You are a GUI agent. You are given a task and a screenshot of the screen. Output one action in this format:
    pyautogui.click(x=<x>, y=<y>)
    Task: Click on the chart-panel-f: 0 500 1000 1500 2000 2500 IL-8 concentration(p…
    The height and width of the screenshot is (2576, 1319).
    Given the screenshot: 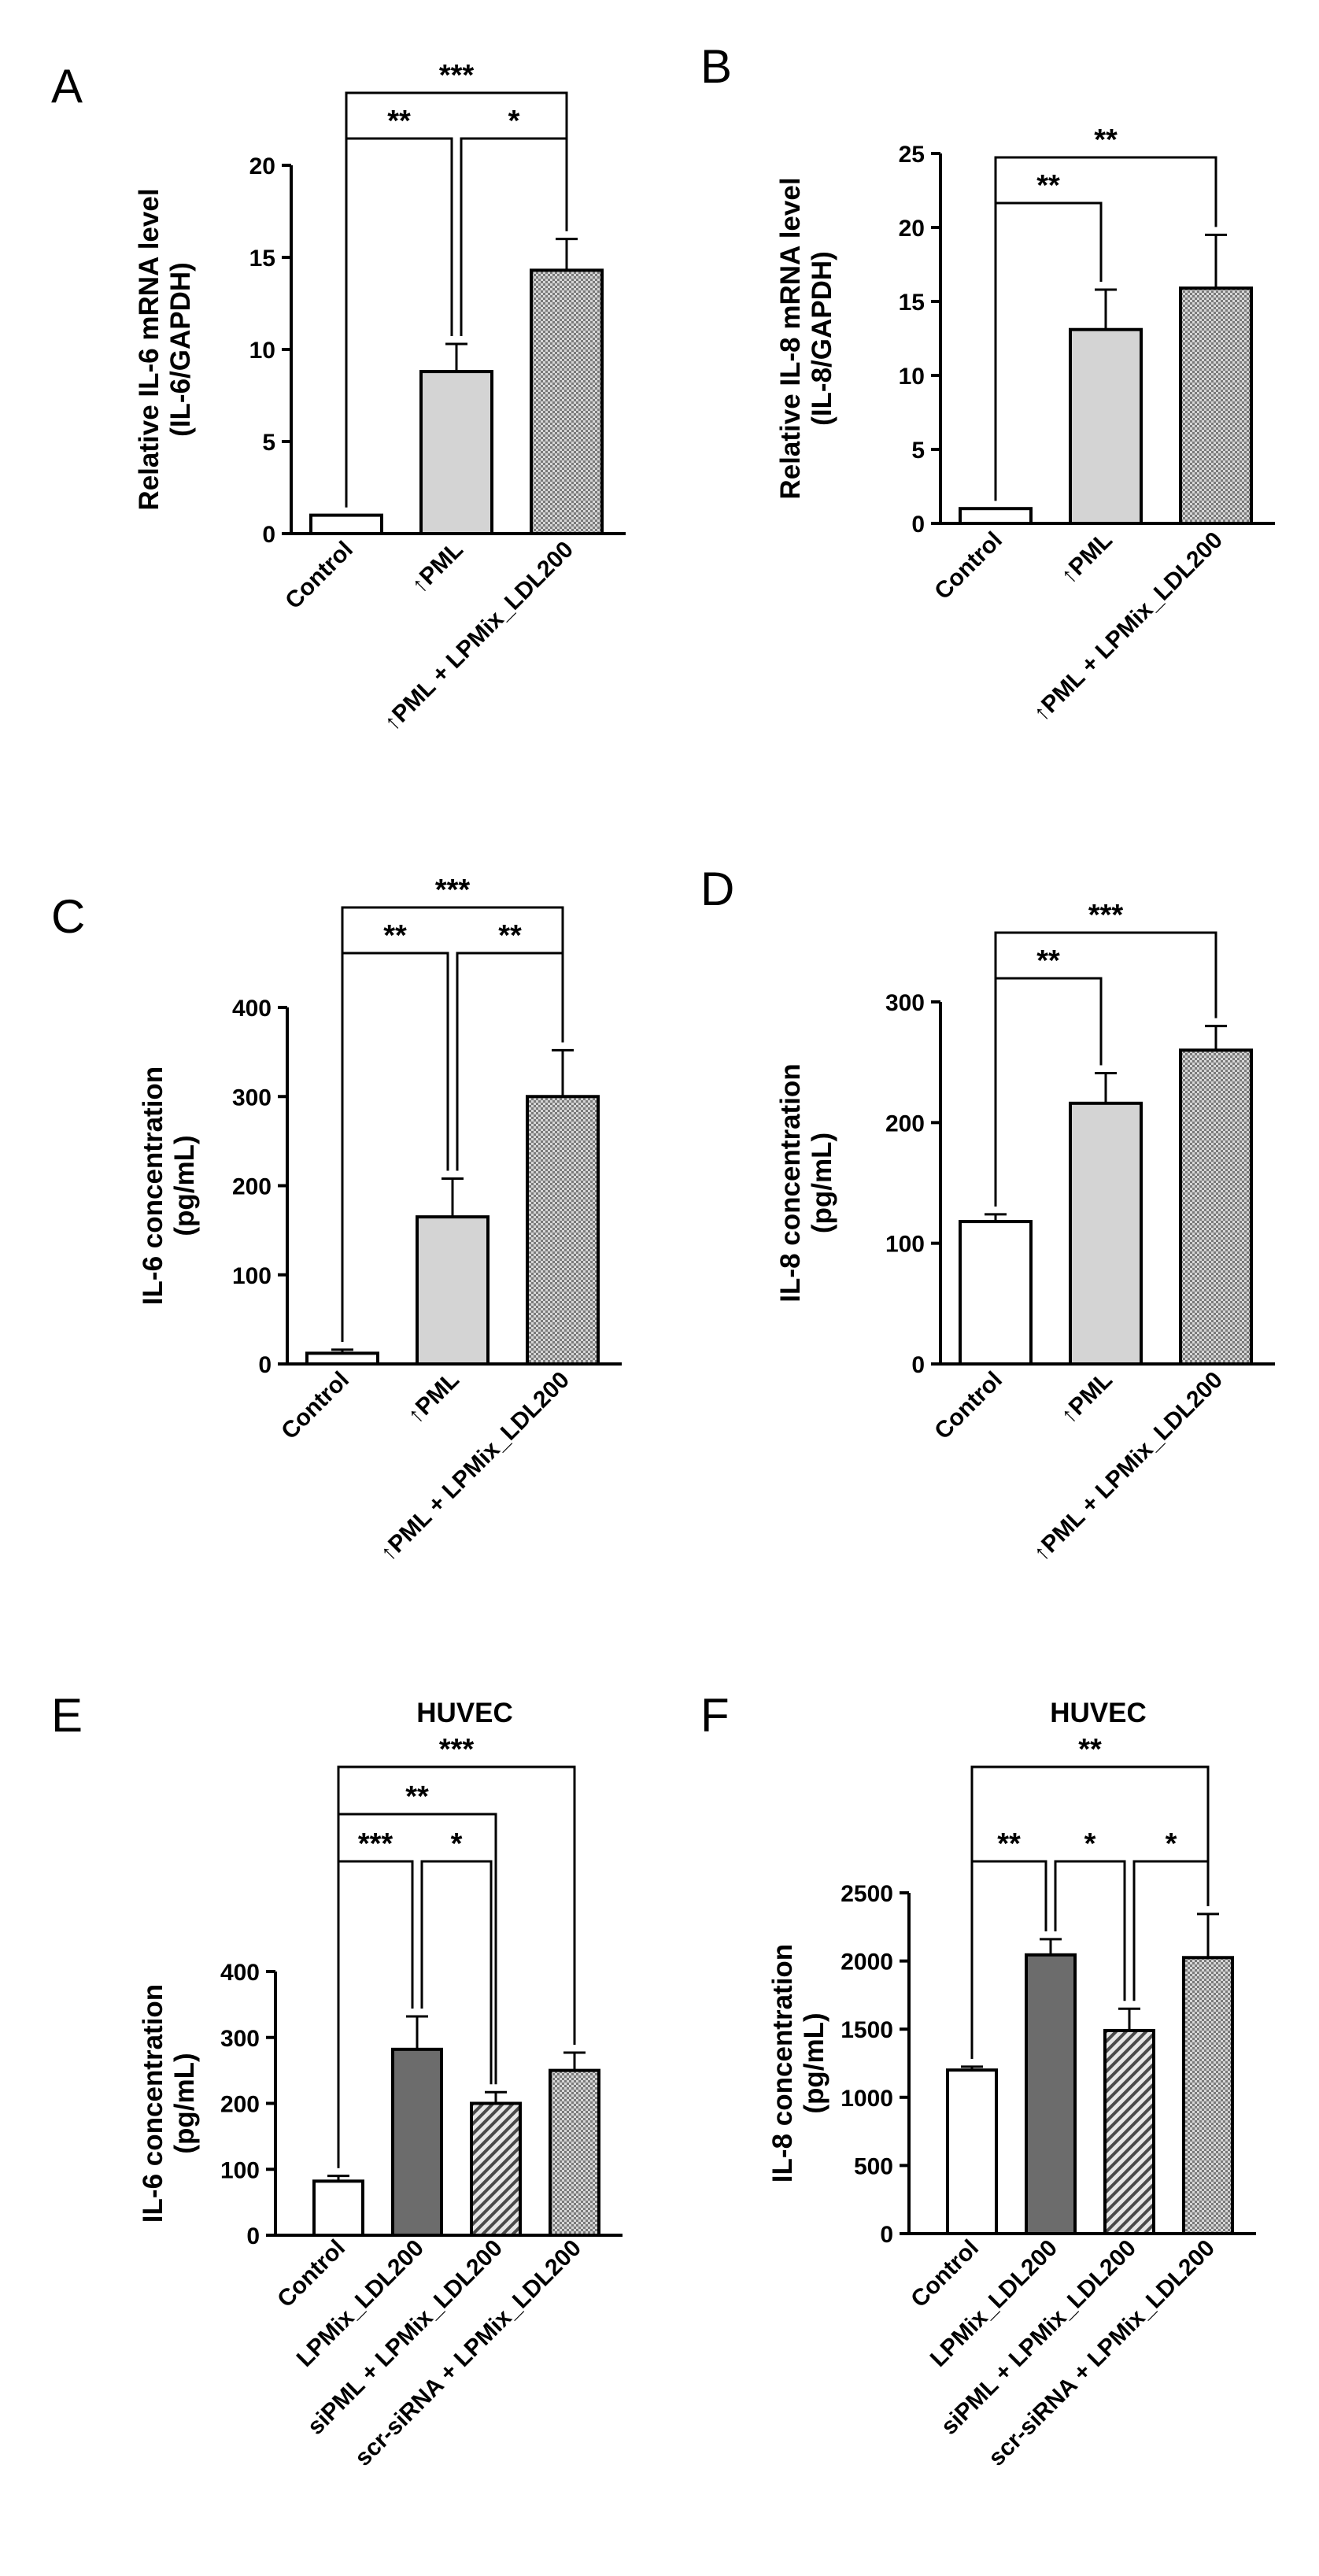 What is the action you would take?
    pyautogui.click(x=1012, y=2084)
    